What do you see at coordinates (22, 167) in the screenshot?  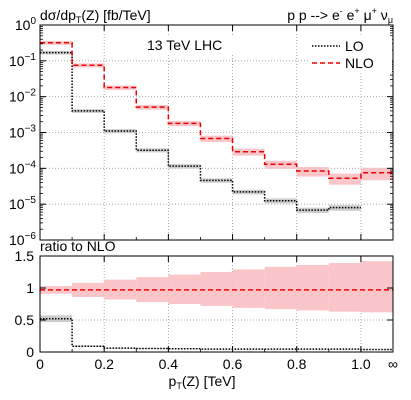 I see `main-y-tick-label: 10⁻⁴` at bounding box center [22, 167].